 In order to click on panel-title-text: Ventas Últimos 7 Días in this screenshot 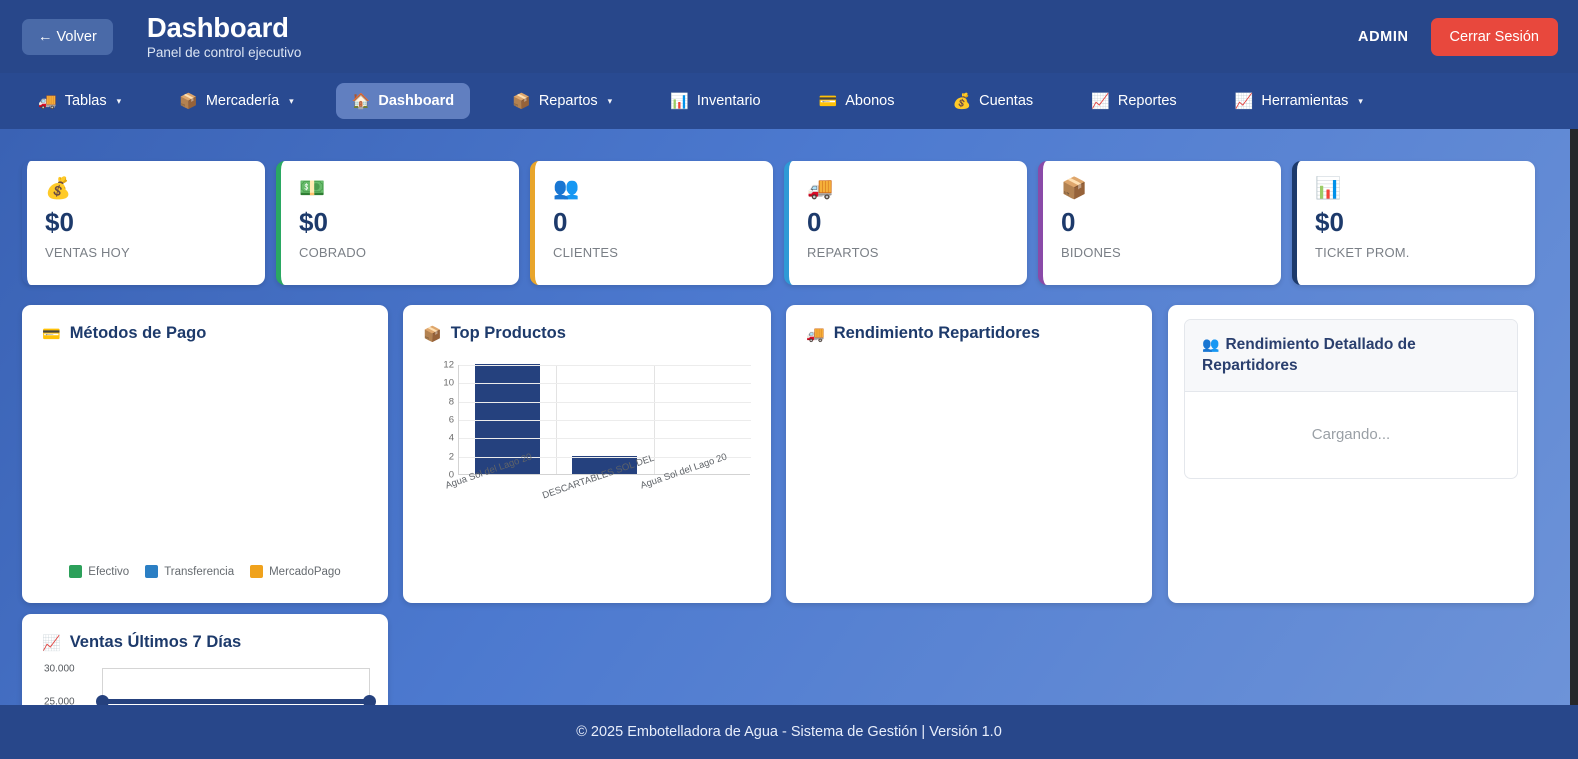, I will do `click(155, 642)`.